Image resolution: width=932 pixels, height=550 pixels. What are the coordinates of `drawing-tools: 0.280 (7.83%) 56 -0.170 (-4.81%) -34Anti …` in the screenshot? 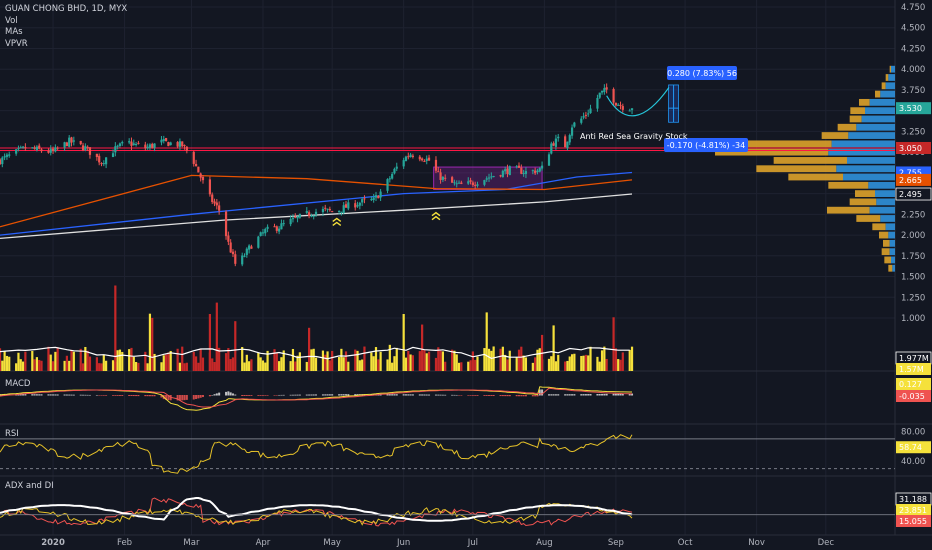 It's located at (664, 109).